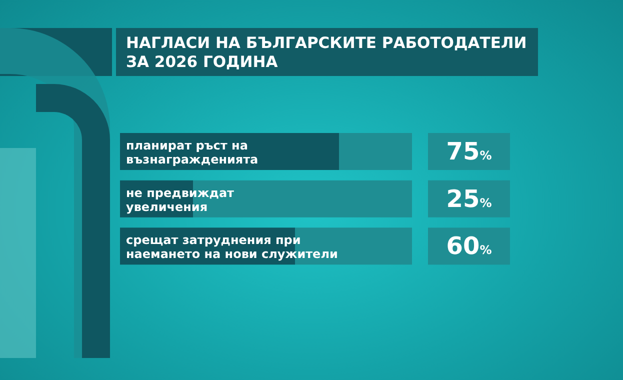 The image size is (623, 380). Describe the element at coordinates (180, 200) in the screenshot. I see `y-tick-label: не предвиждат увеличения` at that location.